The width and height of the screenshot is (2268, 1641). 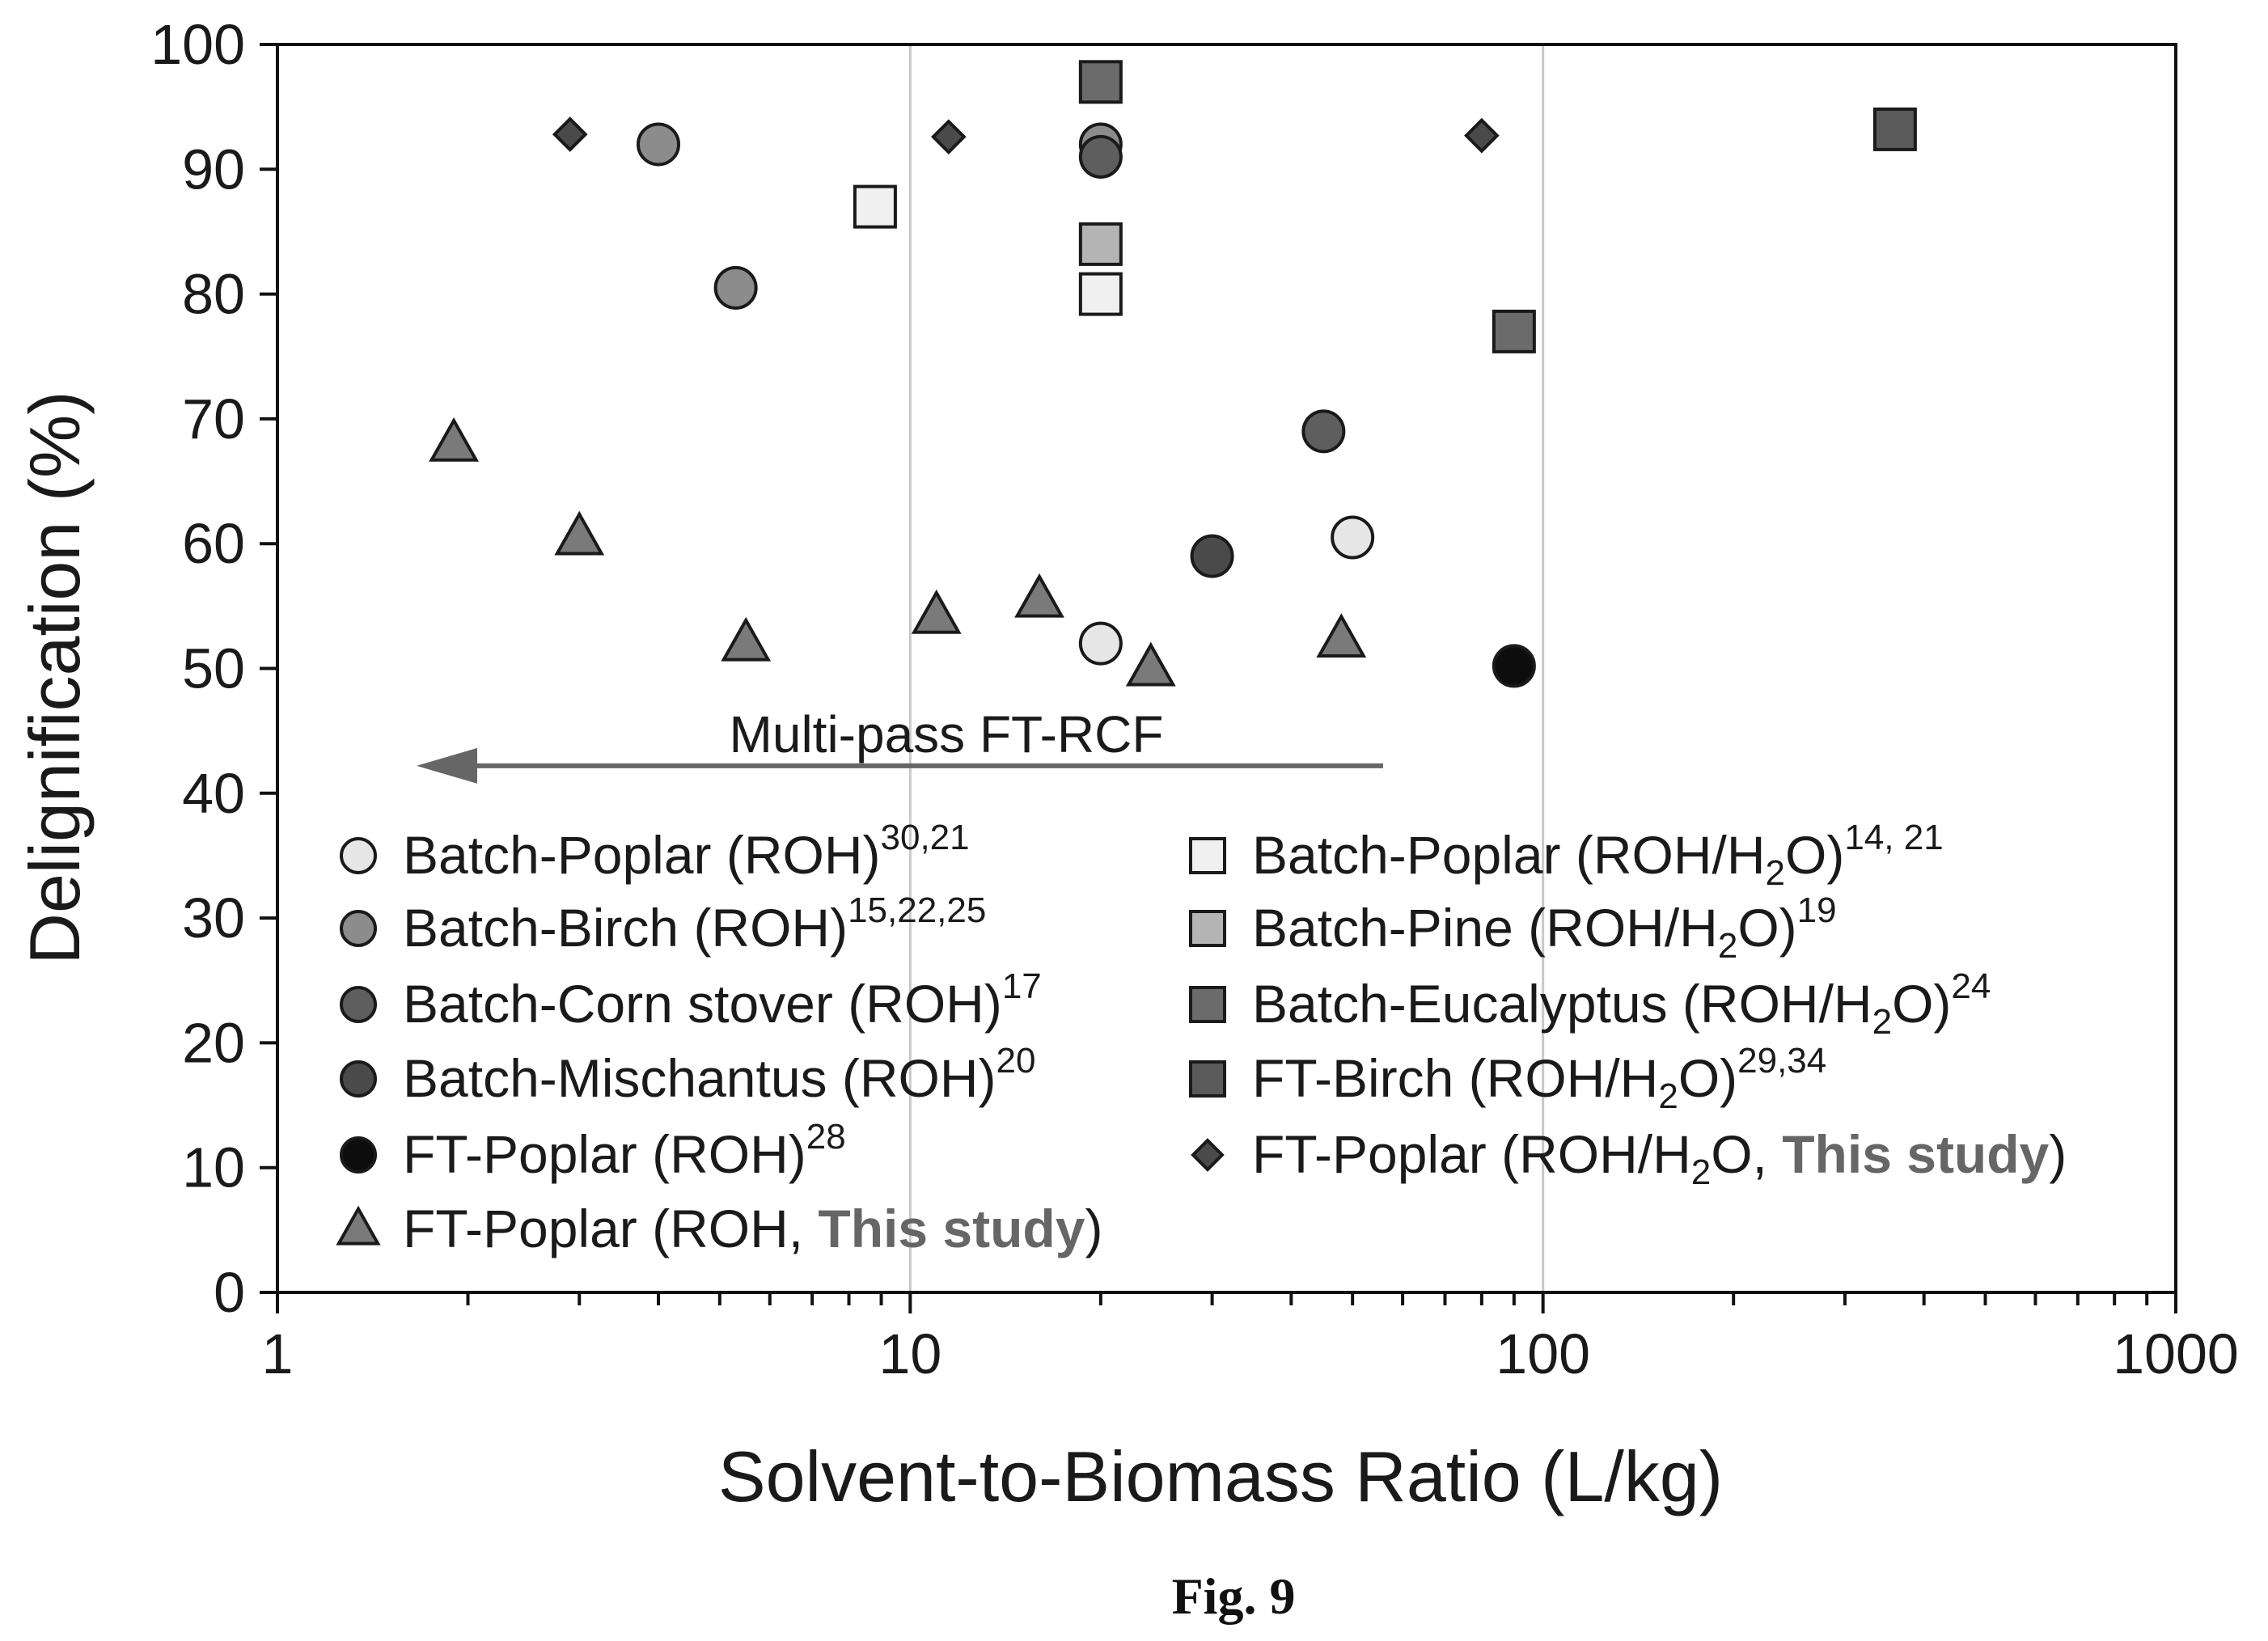 What do you see at coordinates (214, 295) in the screenshot?
I see `y-tick-label: 80` at bounding box center [214, 295].